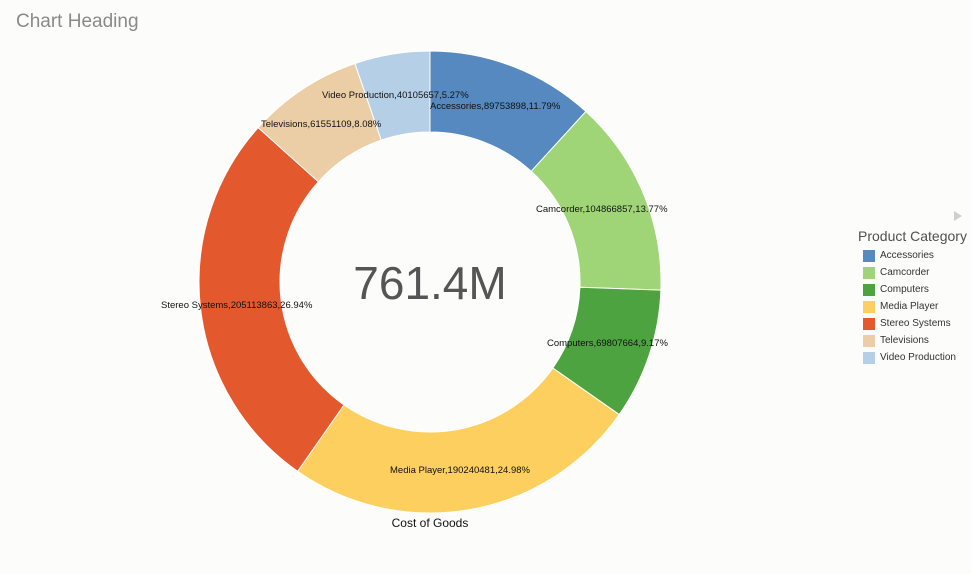 The image size is (971, 574). What do you see at coordinates (430, 523) in the screenshot?
I see `measure-label: Cost of Goods` at bounding box center [430, 523].